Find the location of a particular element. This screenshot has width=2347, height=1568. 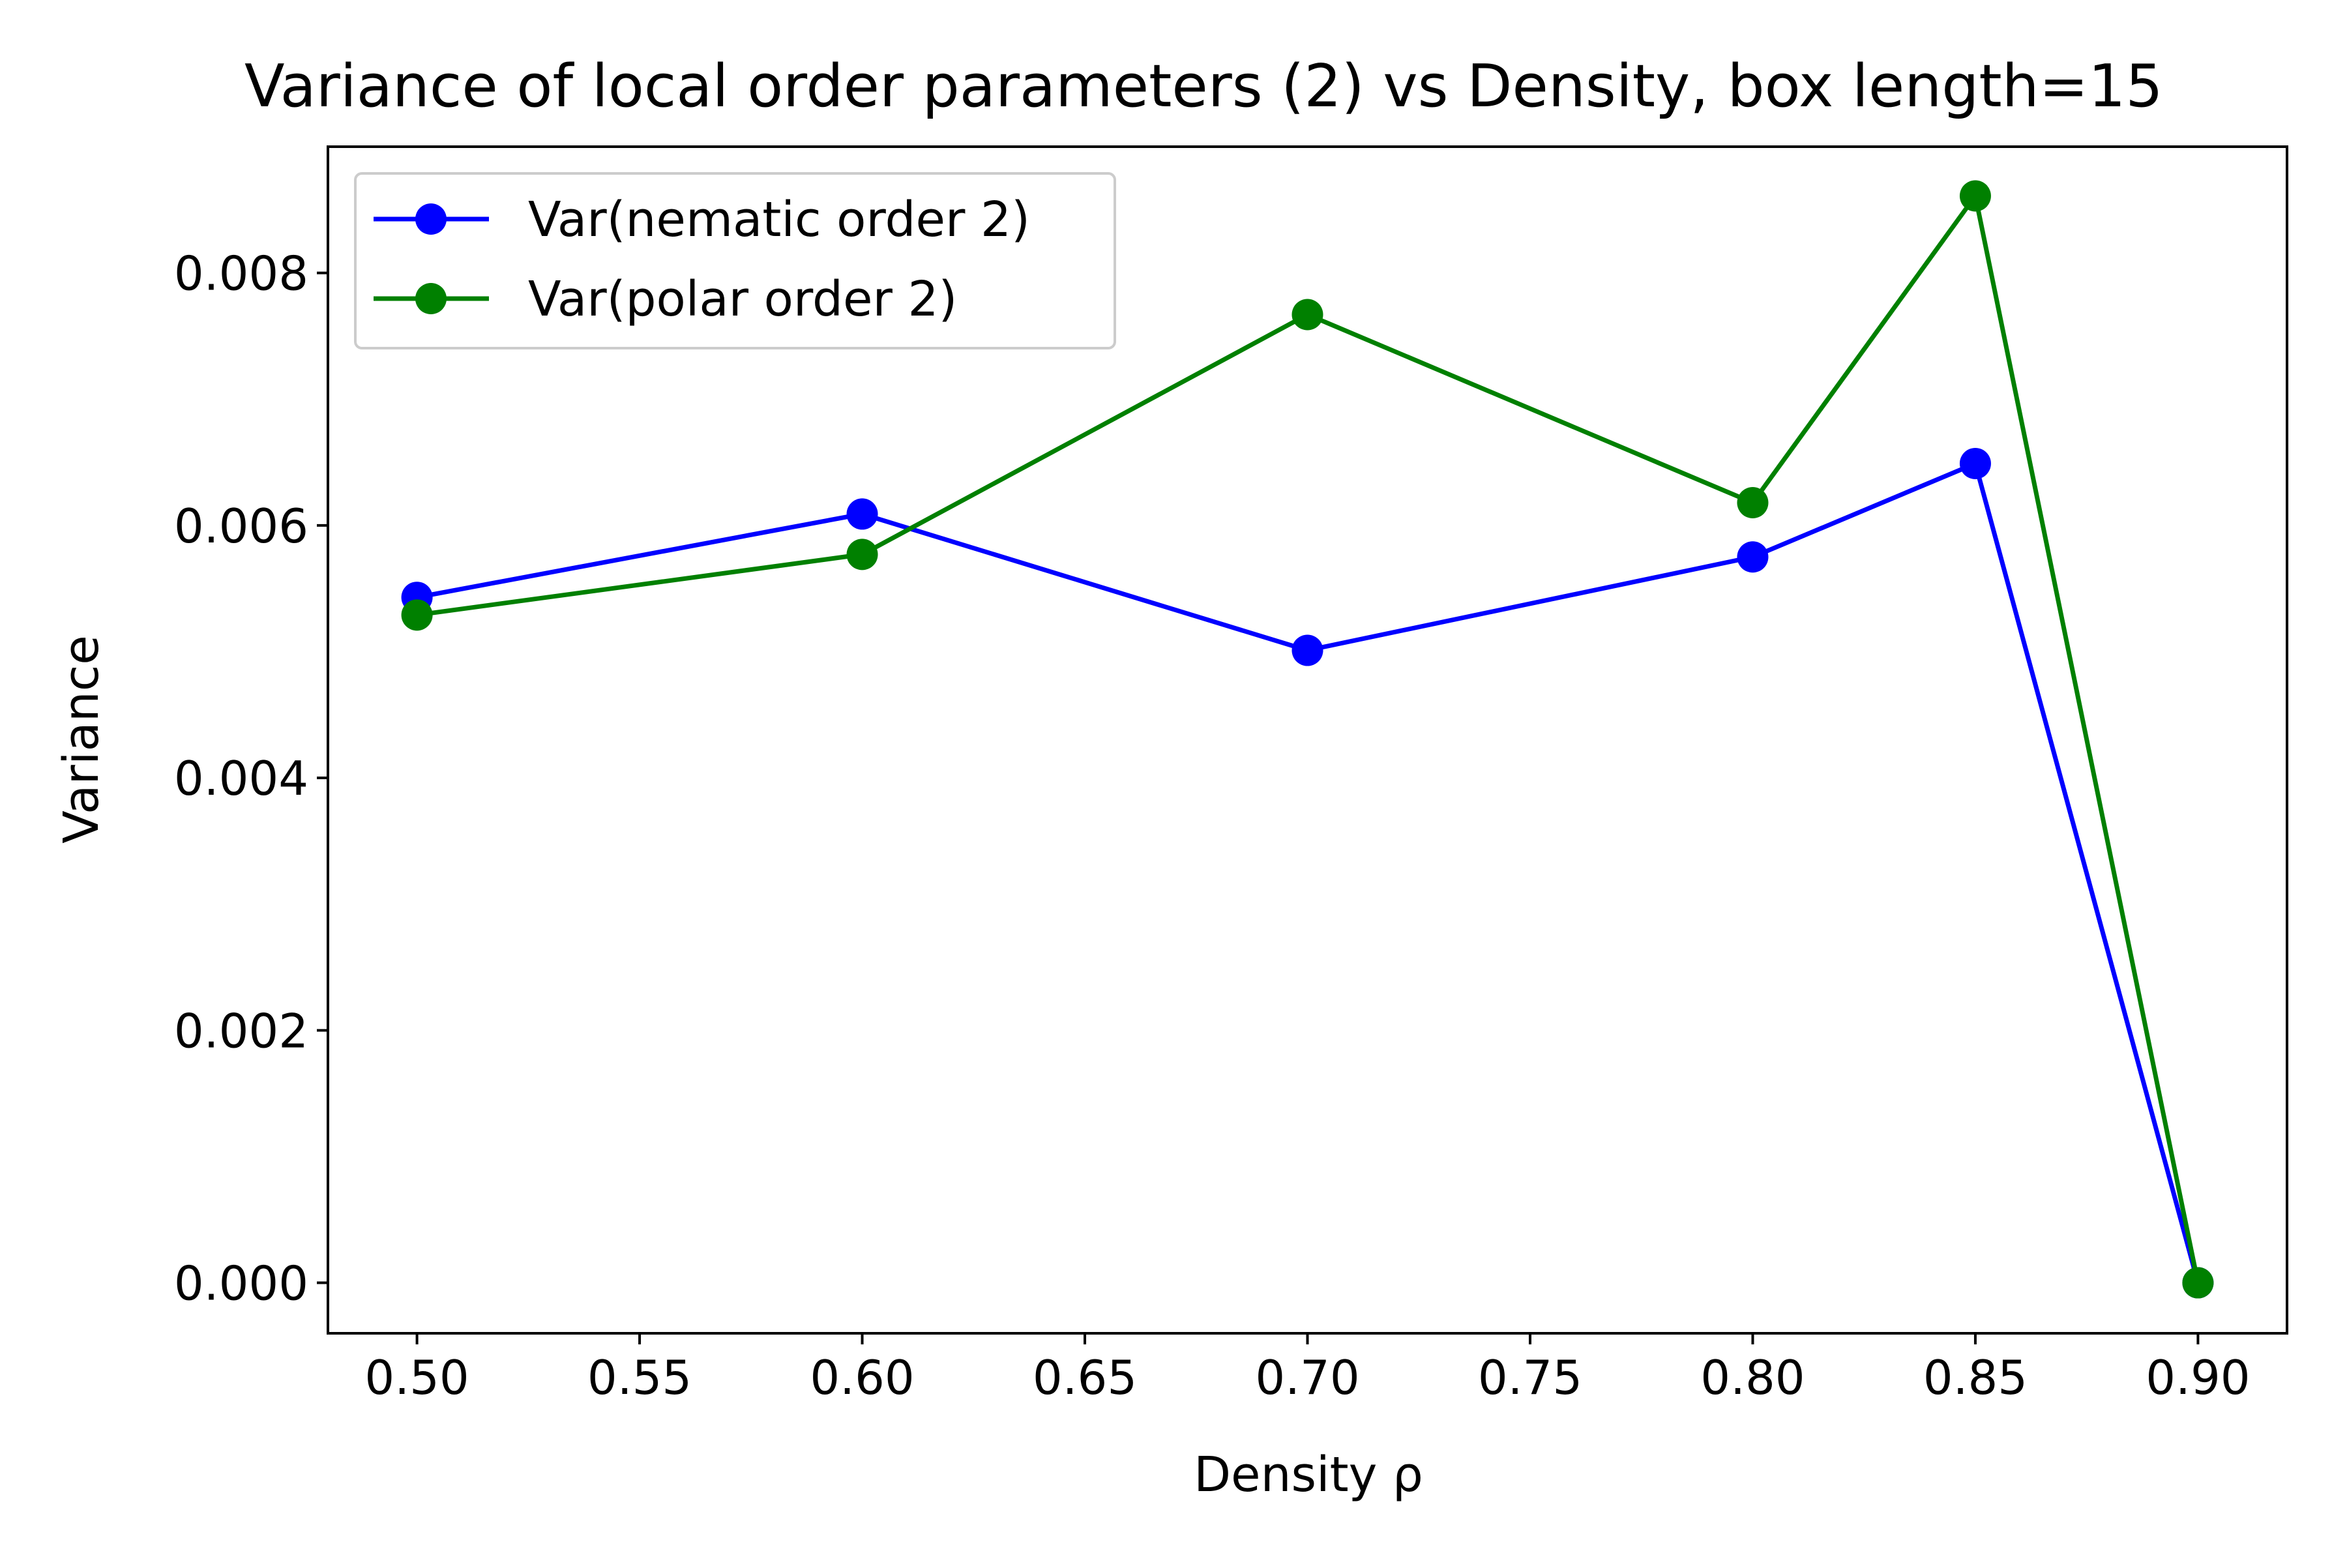

x-tick-label: 0.55 is located at coordinates (639, 1377).